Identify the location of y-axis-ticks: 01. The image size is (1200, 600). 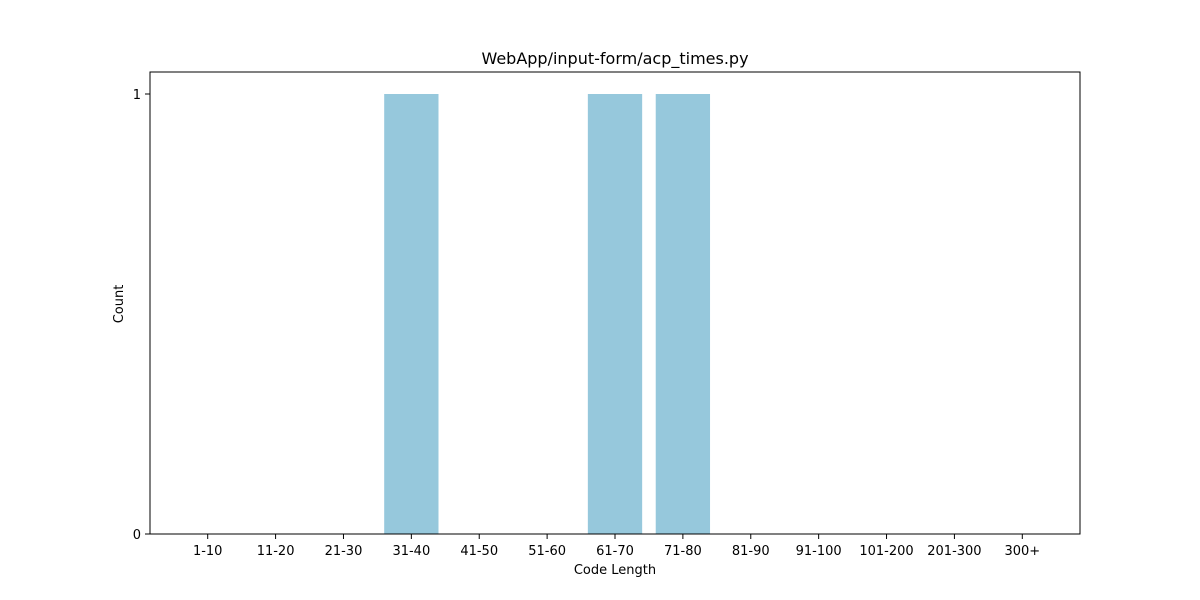
(141, 315).